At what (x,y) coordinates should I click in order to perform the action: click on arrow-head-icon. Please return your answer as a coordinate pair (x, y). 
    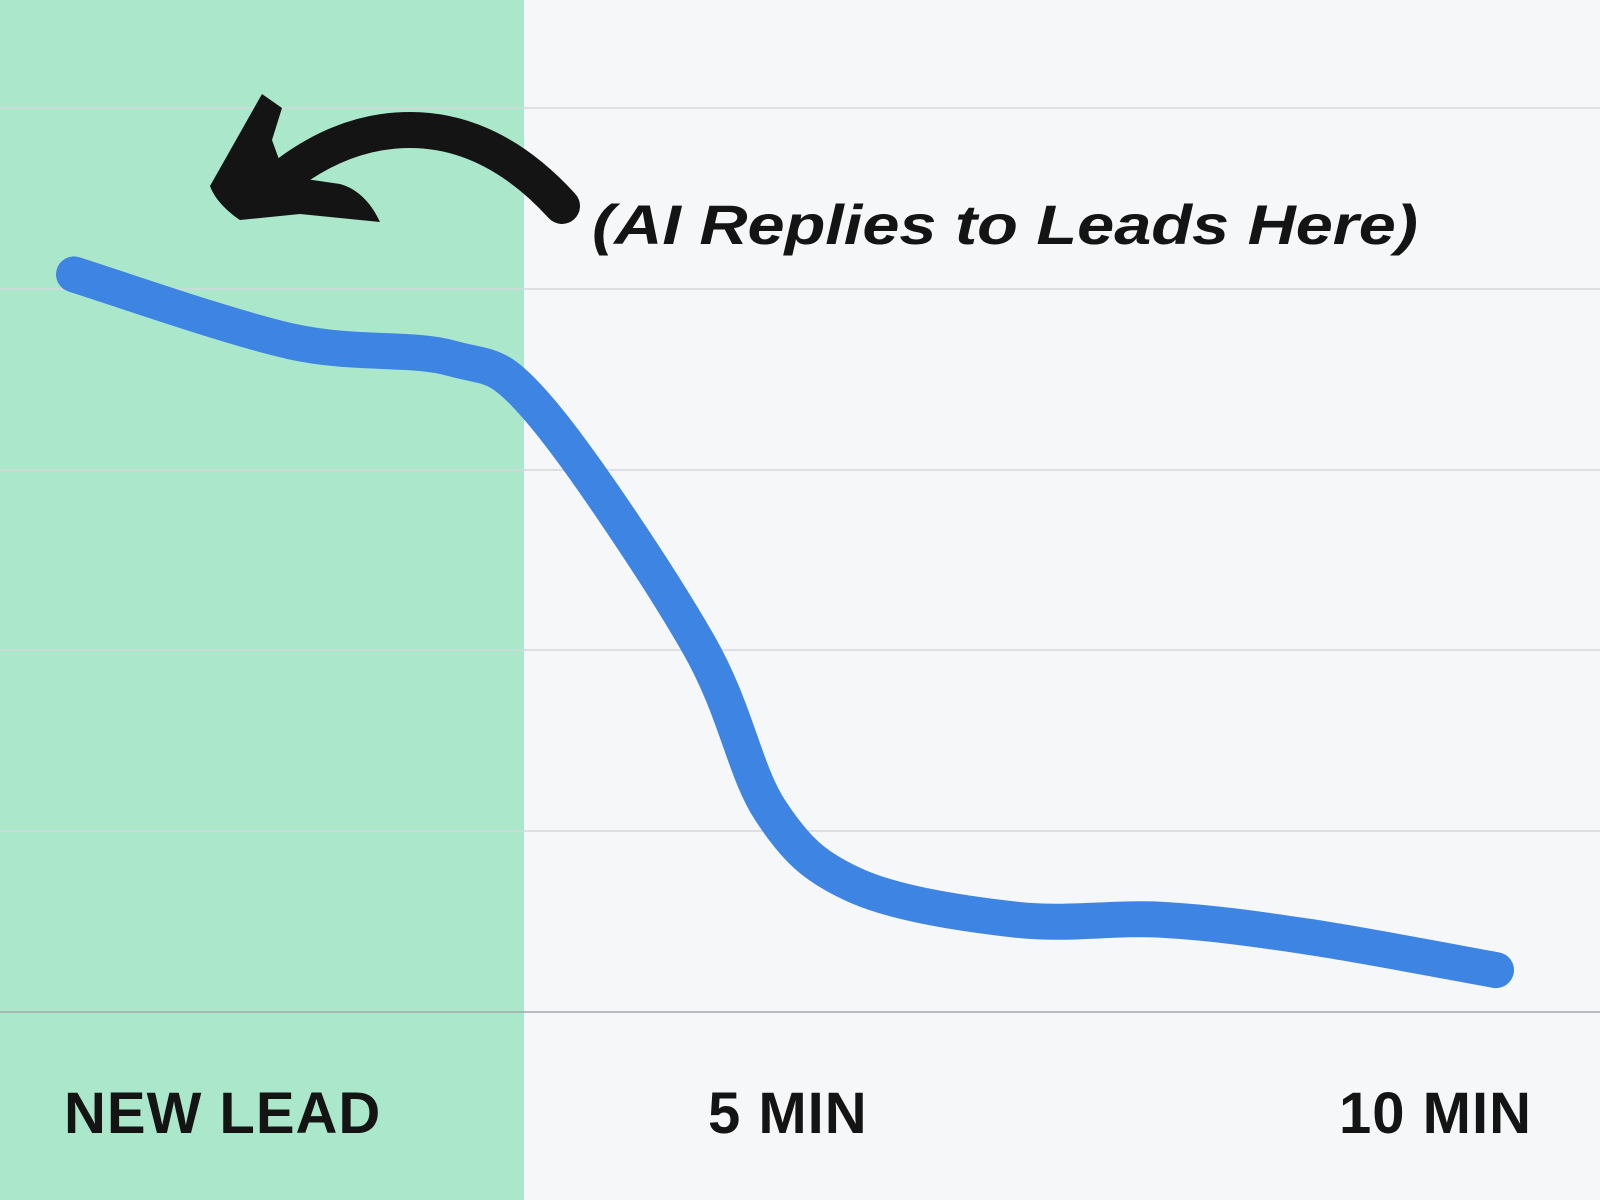
    Looking at the image, I should click on (295, 158).